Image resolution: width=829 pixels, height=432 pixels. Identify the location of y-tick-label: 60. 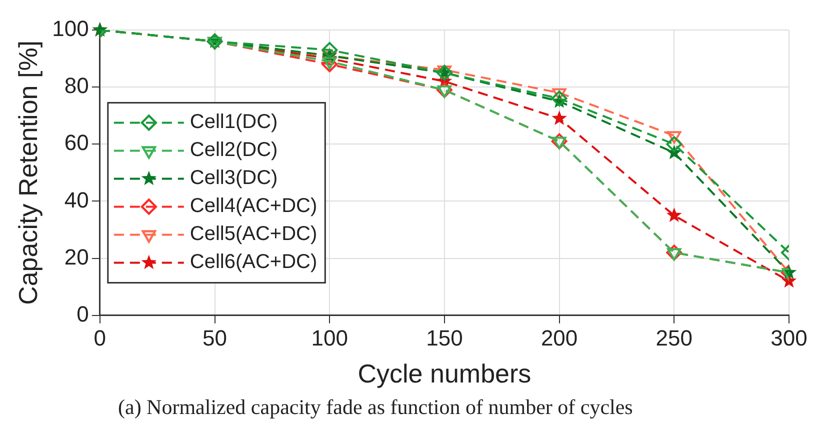
(76, 143).